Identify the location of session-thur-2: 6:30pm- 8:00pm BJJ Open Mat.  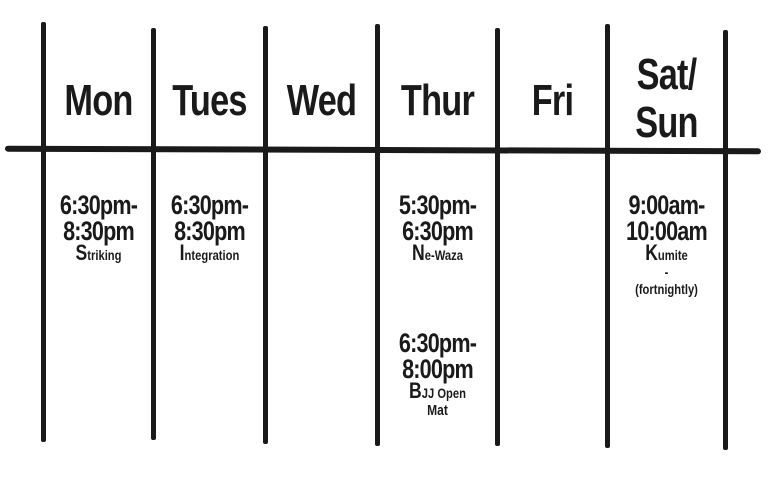
(437, 374).